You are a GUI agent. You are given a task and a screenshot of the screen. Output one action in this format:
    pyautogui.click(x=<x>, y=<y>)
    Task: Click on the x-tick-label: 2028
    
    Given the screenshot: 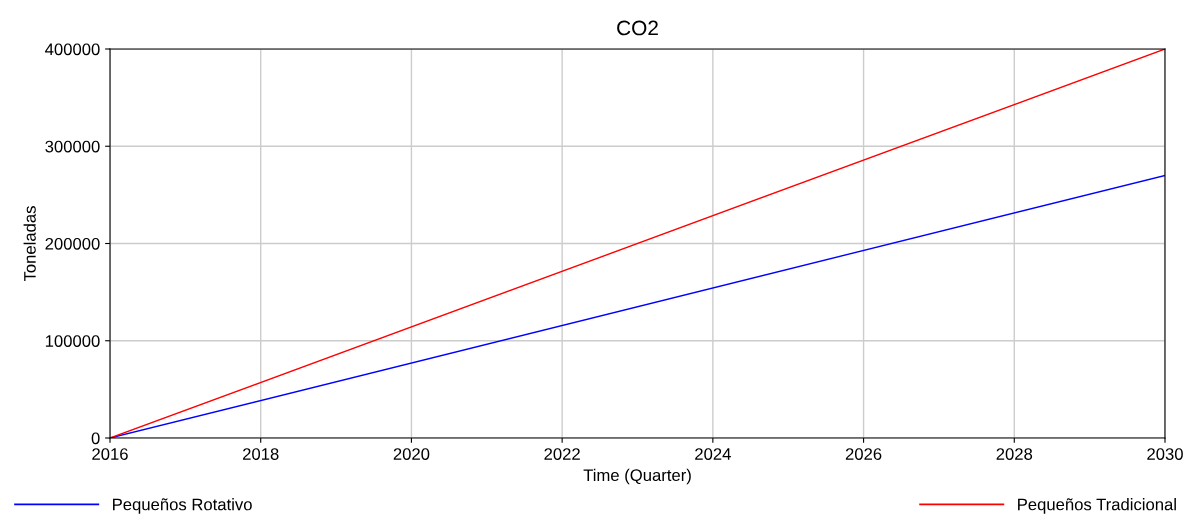 What is the action you would take?
    pyautogui.click(x=1014, y=454)
    